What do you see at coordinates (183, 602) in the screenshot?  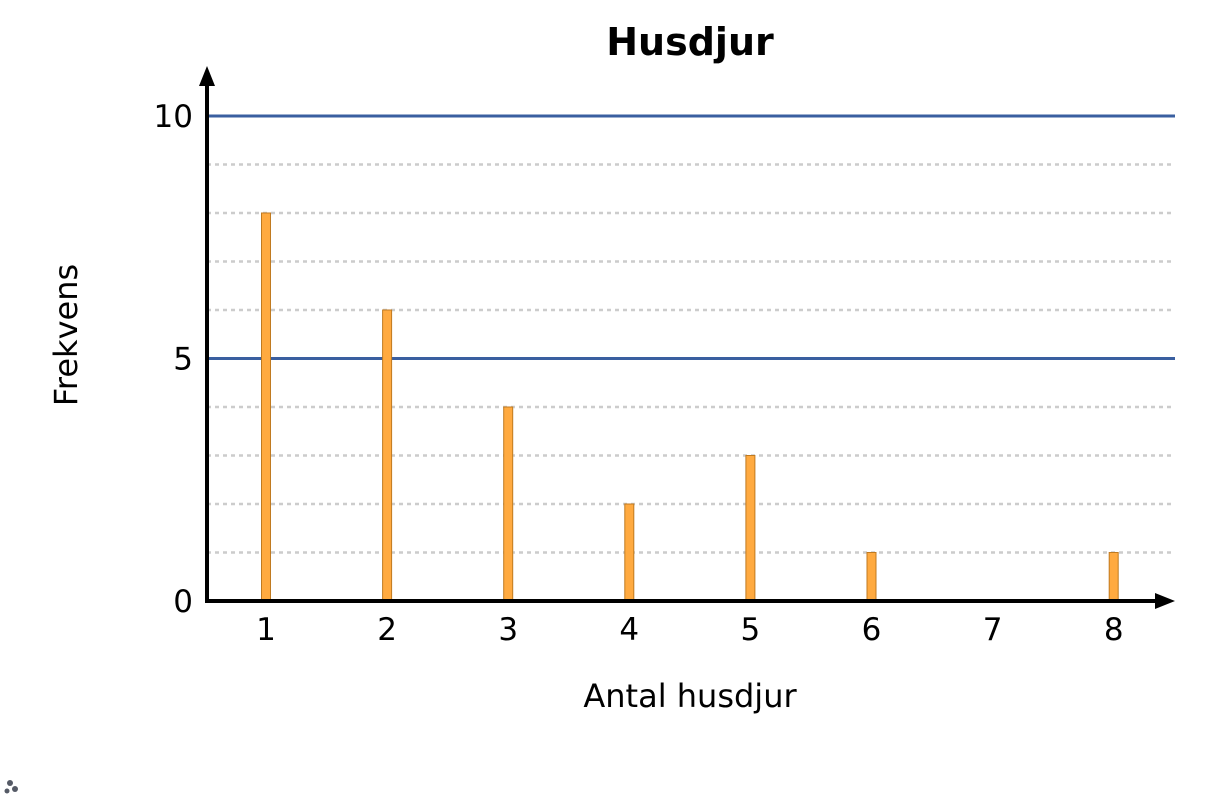 I see `y-tick-label: 0` at bounding box center [183, 602].